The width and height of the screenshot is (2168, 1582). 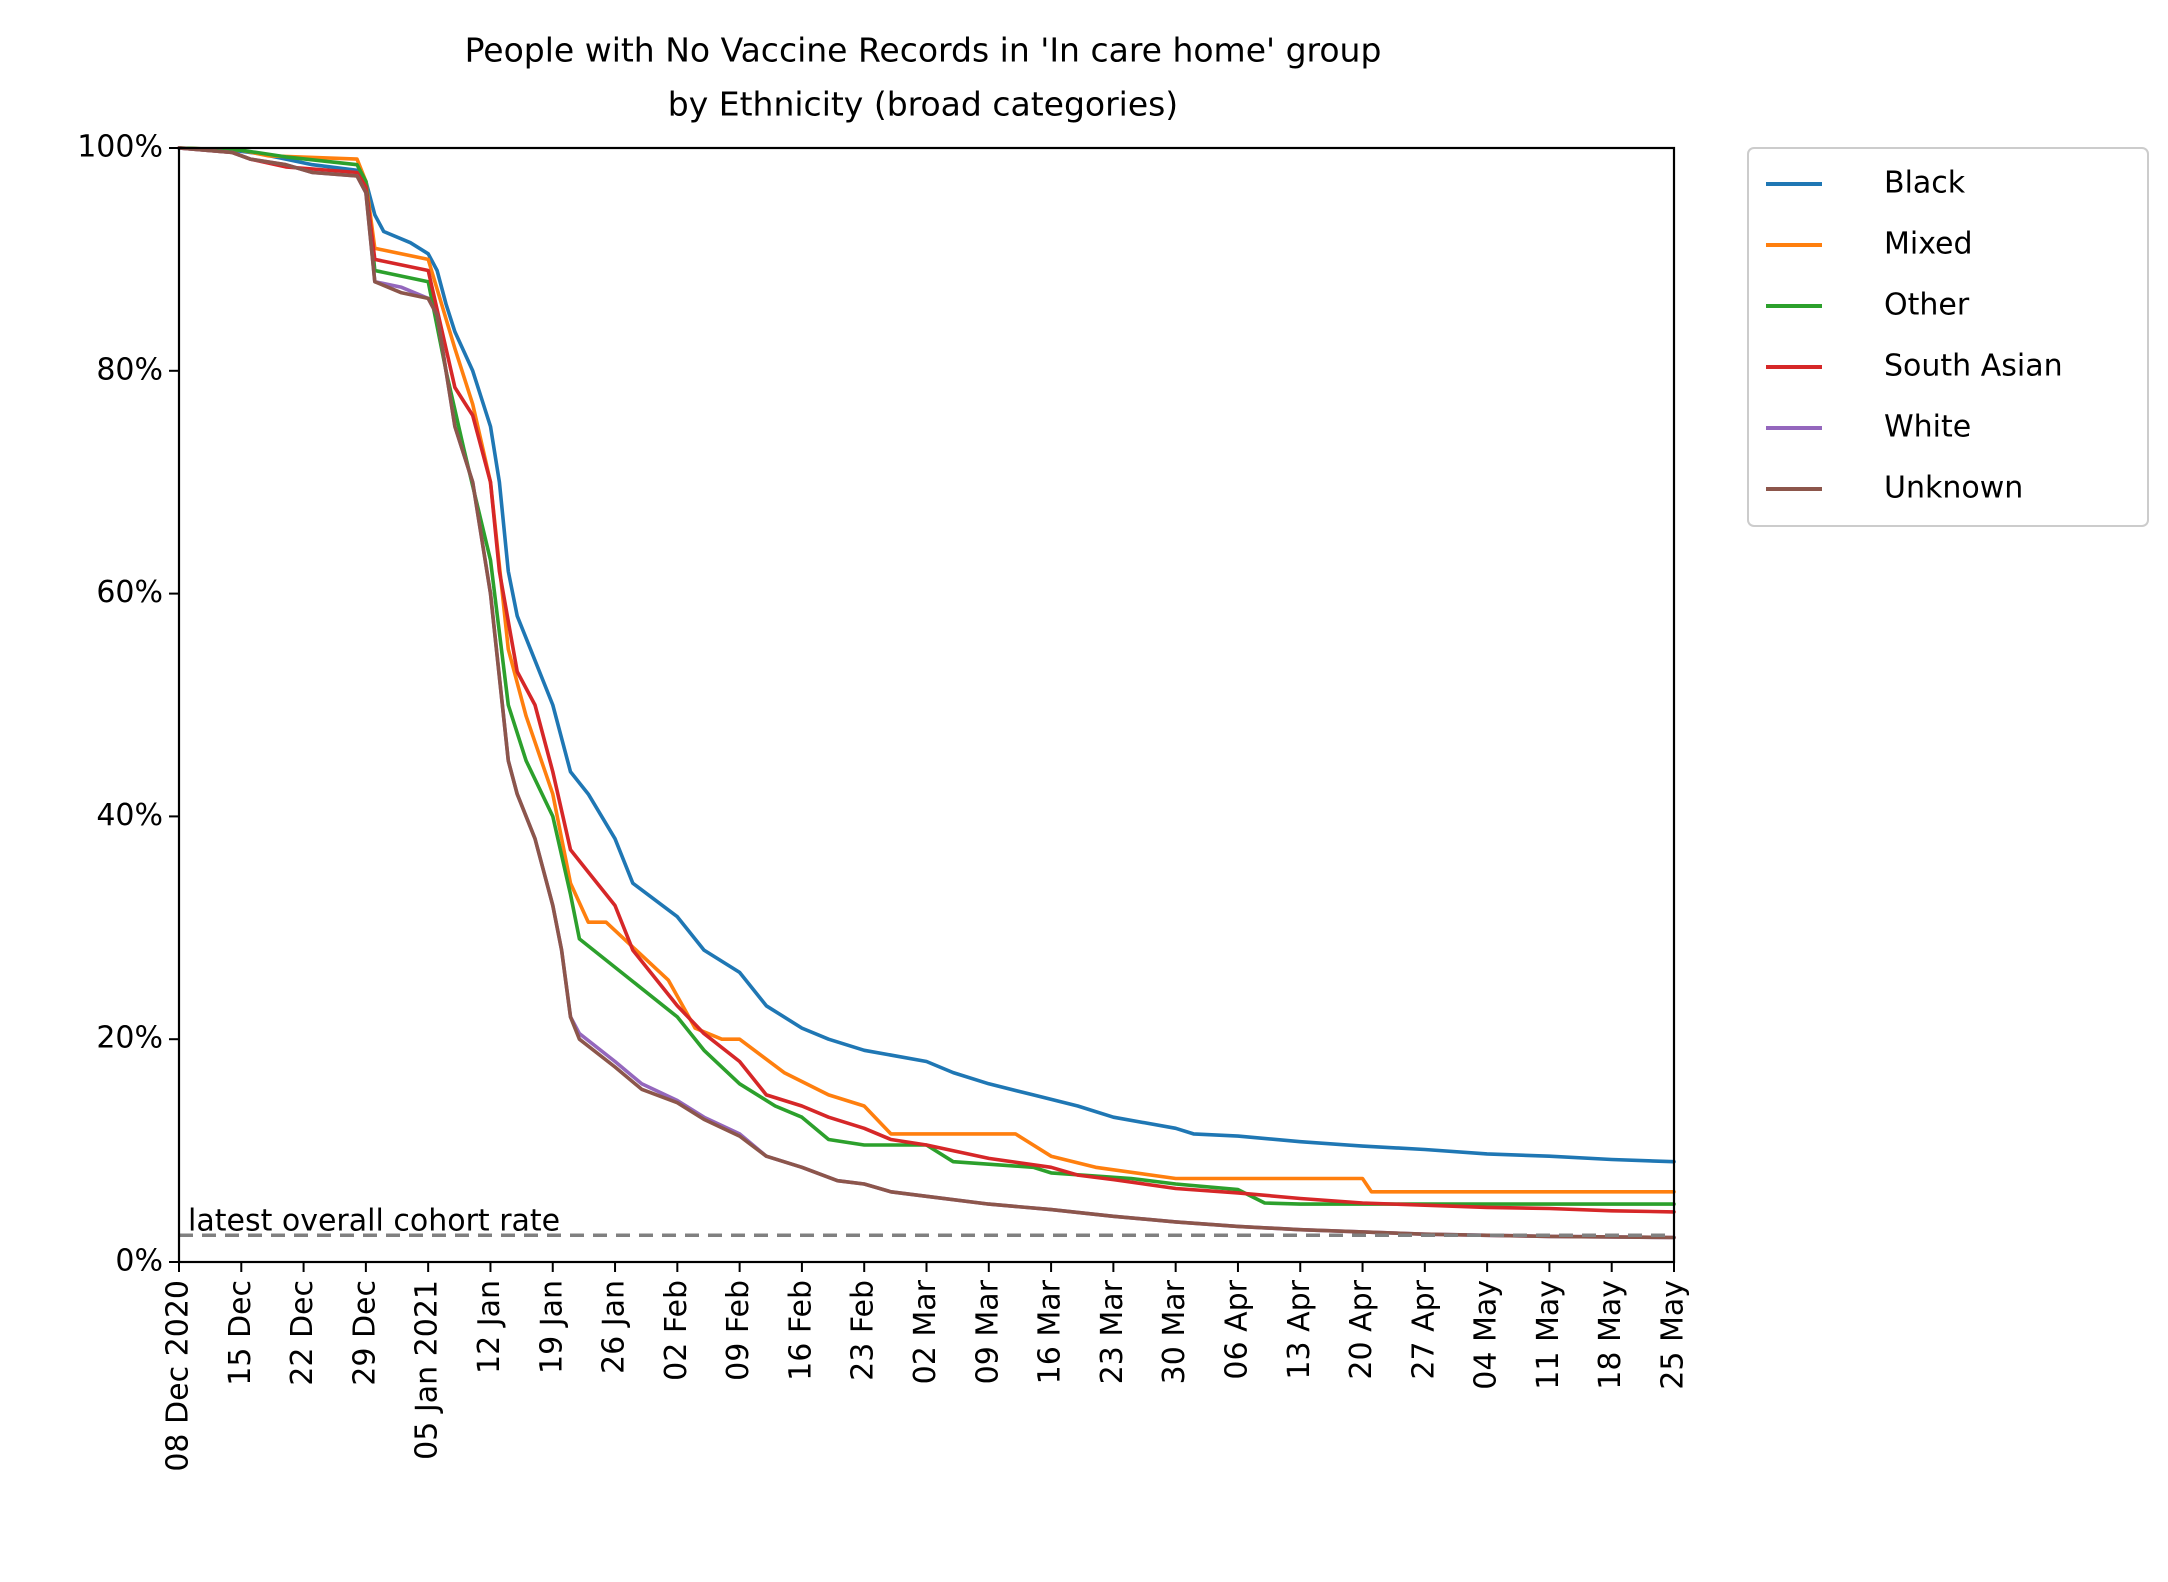 I want to click on legend-label-white: White, so click(x=1927, y=427).